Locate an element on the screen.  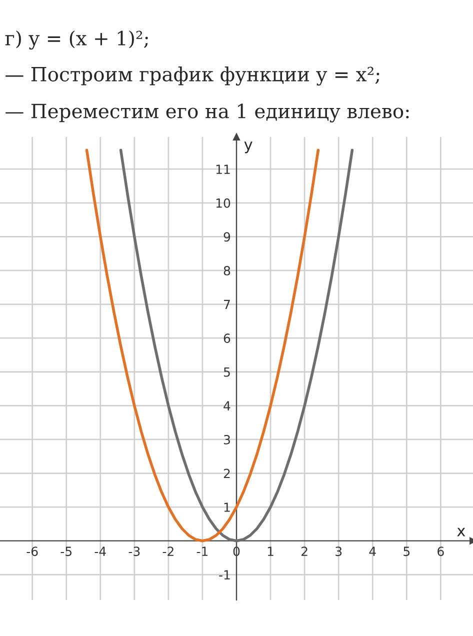
x-tick-label: -5 is located at coordinates (66, 551).